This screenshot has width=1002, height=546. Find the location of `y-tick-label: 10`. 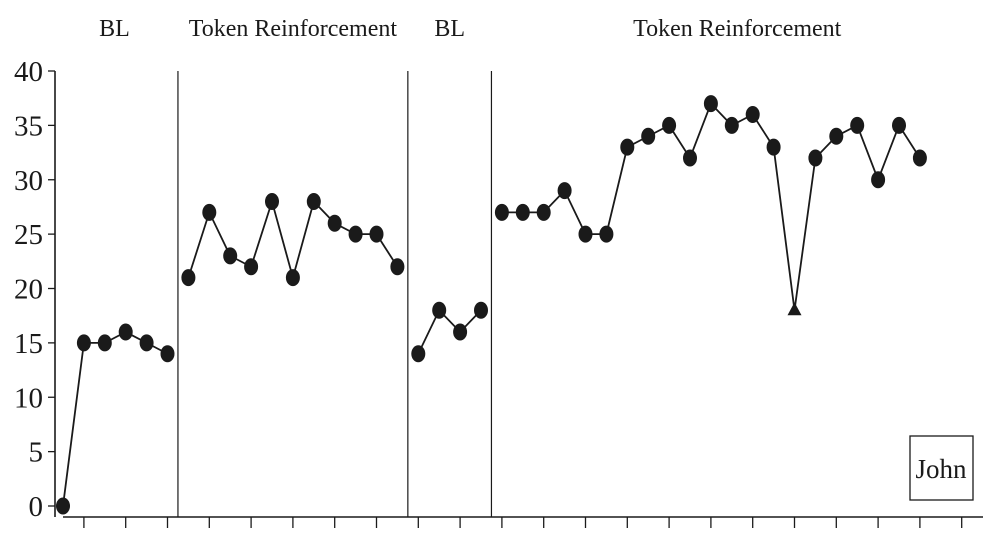

y-tick-label: 10 is located at coordinates (28, 398).